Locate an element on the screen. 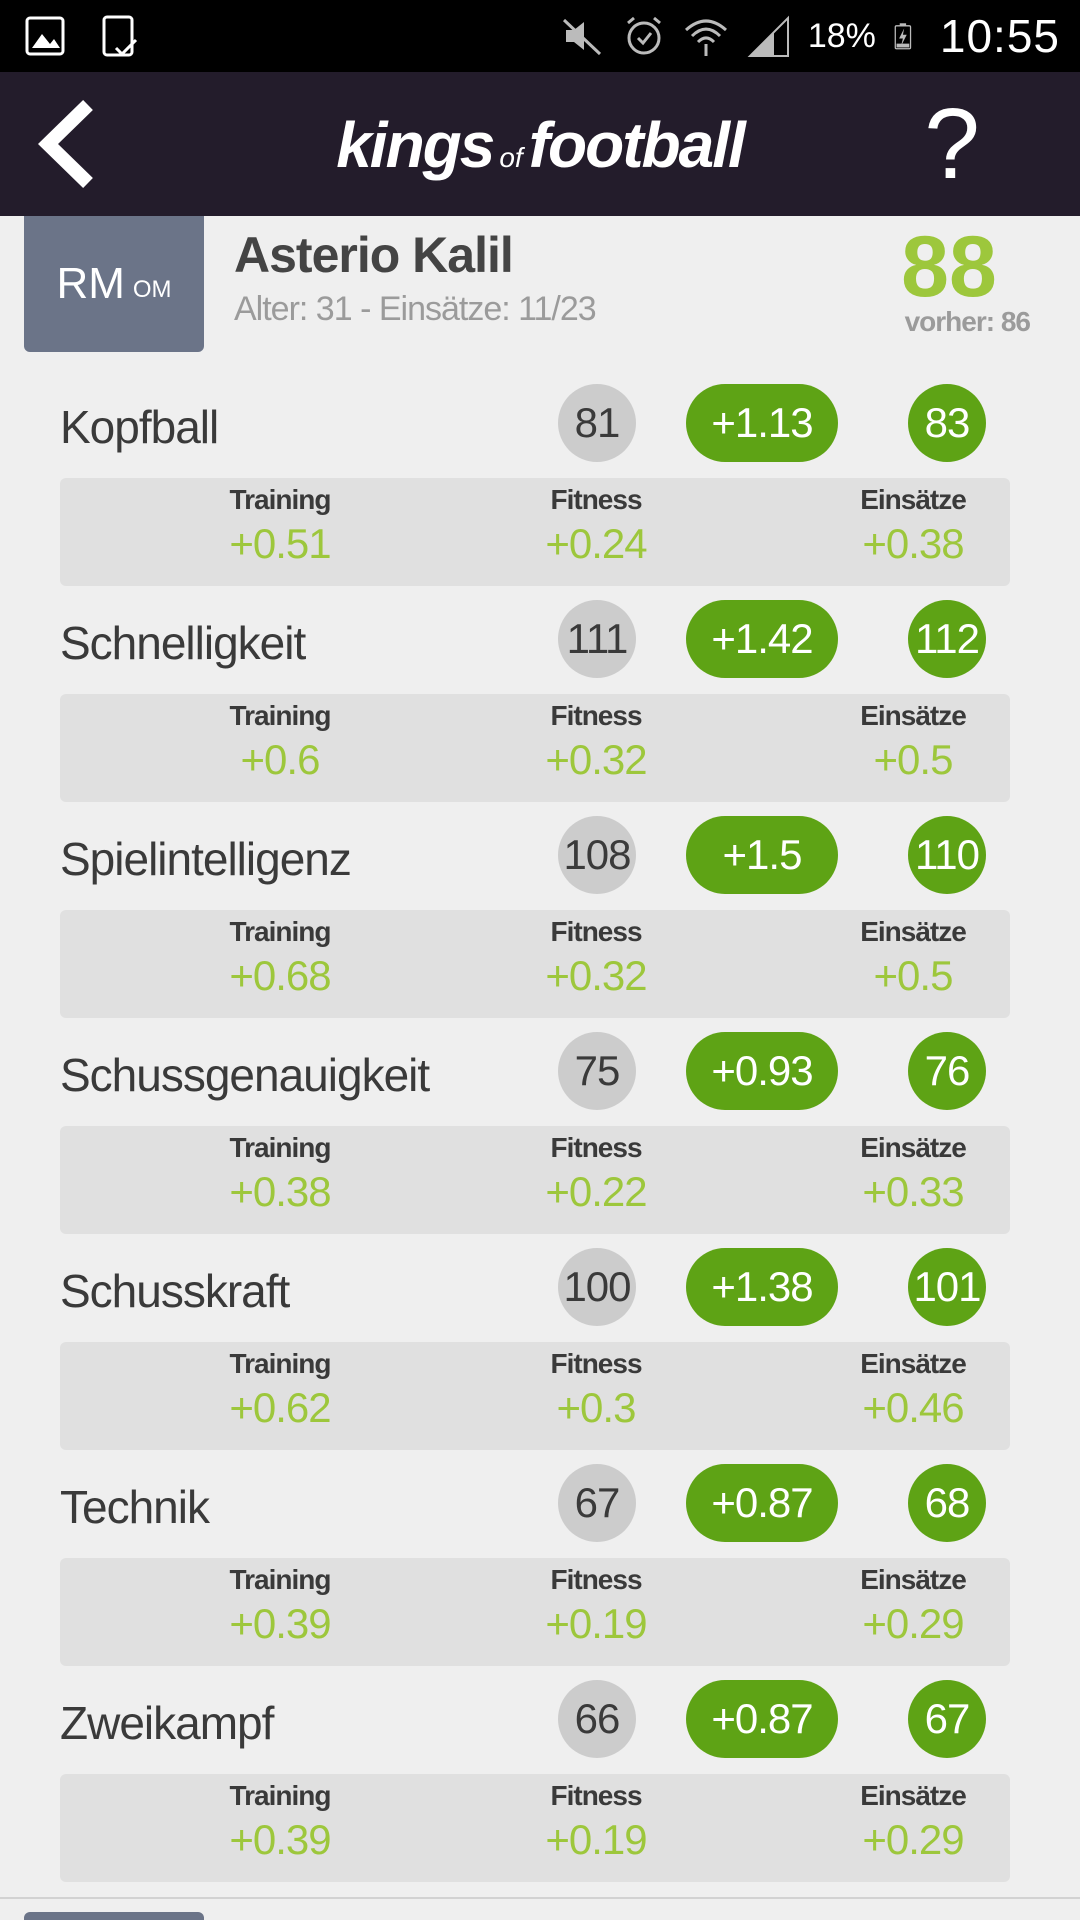 The width and height of the screenshot is (1080, 1920). next-player-badge is located at coordinates (114, 1916).